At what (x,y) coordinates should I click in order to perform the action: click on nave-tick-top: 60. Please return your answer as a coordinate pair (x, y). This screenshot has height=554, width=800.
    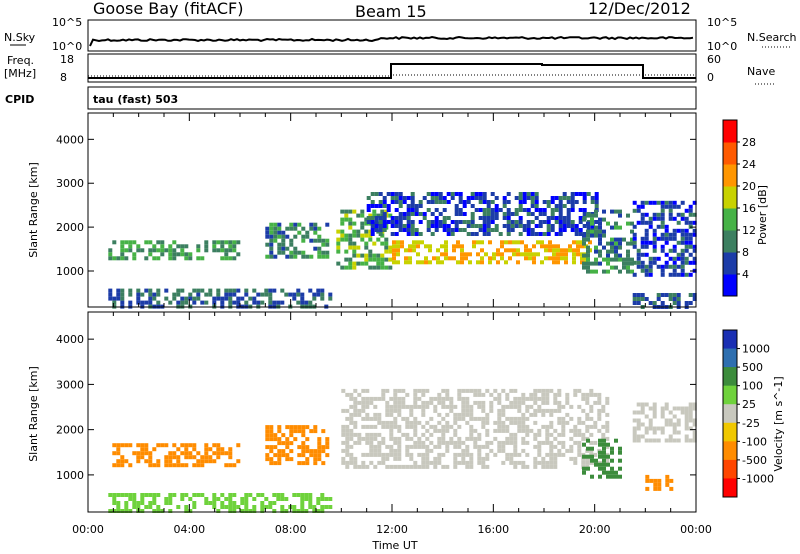
    Looking at the image, I should click on (714, 59).